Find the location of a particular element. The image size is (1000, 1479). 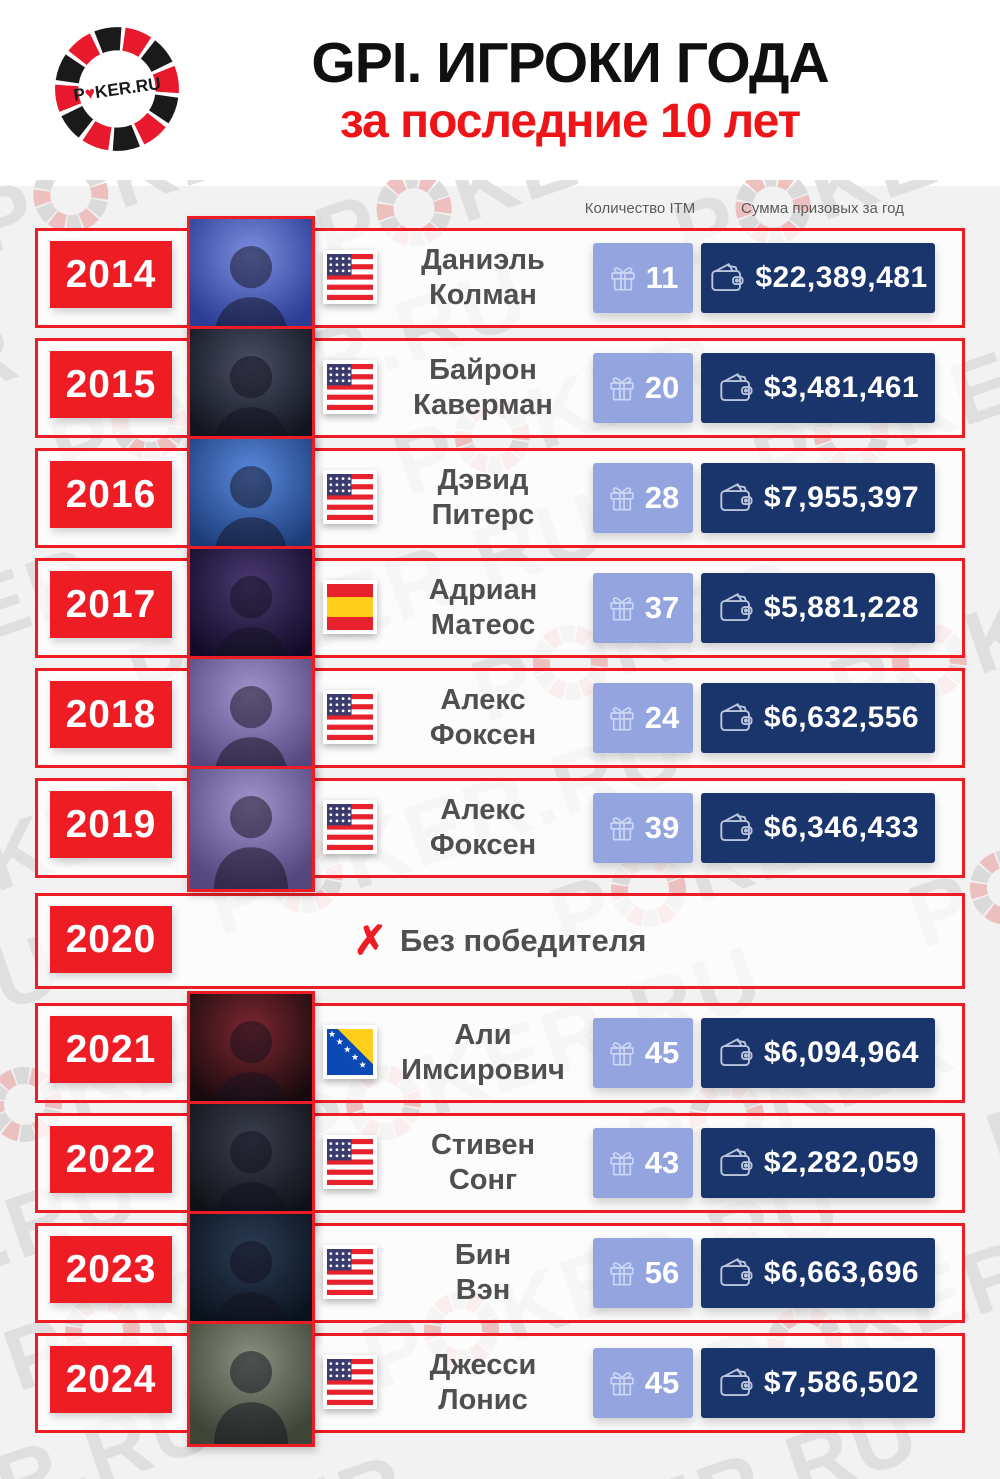

flag-bosnia-icon is located at coordinates (350, 1052).